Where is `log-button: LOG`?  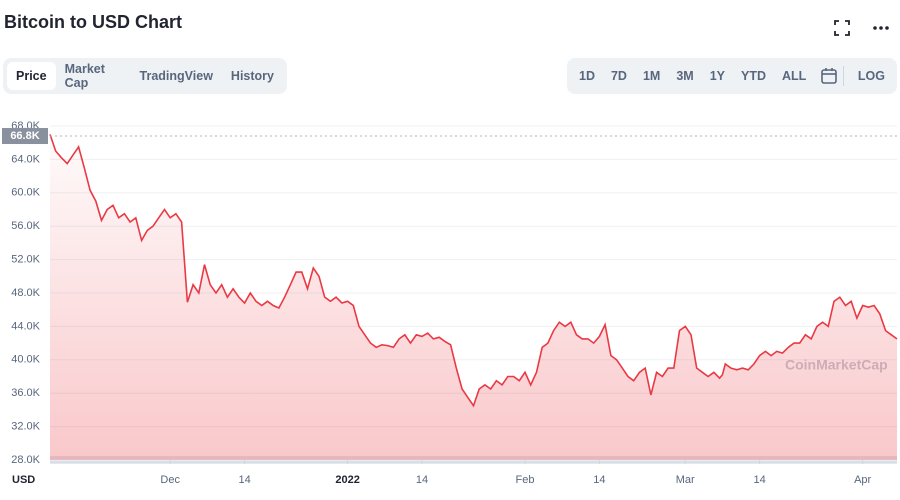
log-button: LOG is located at coordinates (871, 76).